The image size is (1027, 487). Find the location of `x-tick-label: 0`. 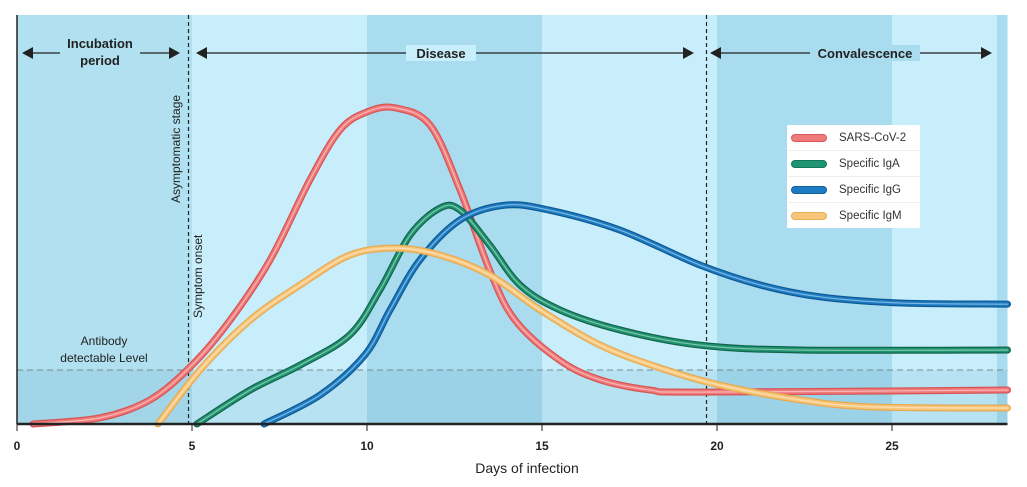

x-tick-label: 0 is located at coordinates (17, 446).